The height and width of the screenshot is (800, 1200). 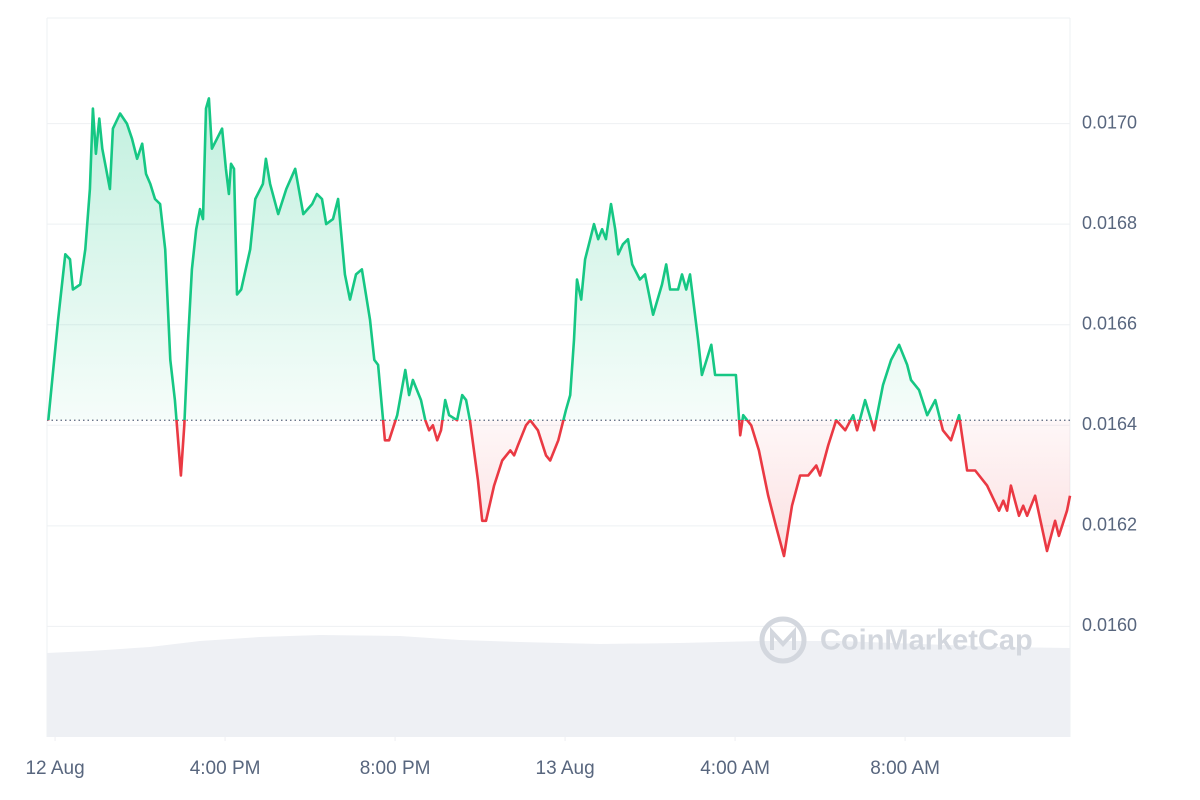 What do you see at coordinates (1109, 323) in the screenshot?
I see `y-tick-label: 0.0166` at bounding box center [1109, 323].